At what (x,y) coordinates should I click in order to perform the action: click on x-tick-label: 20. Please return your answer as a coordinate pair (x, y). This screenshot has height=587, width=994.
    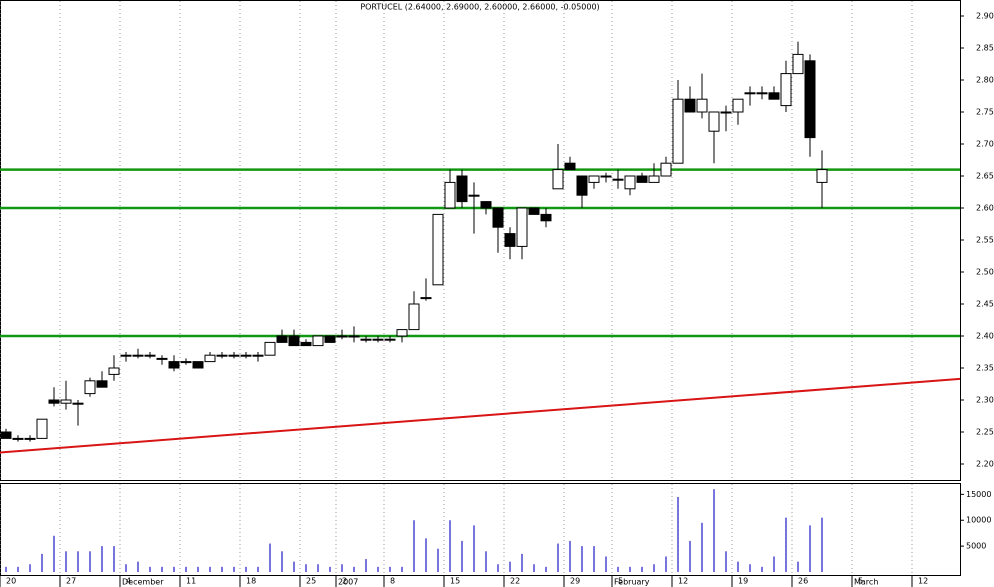
    Looking at the image, I should click on (11, 581).